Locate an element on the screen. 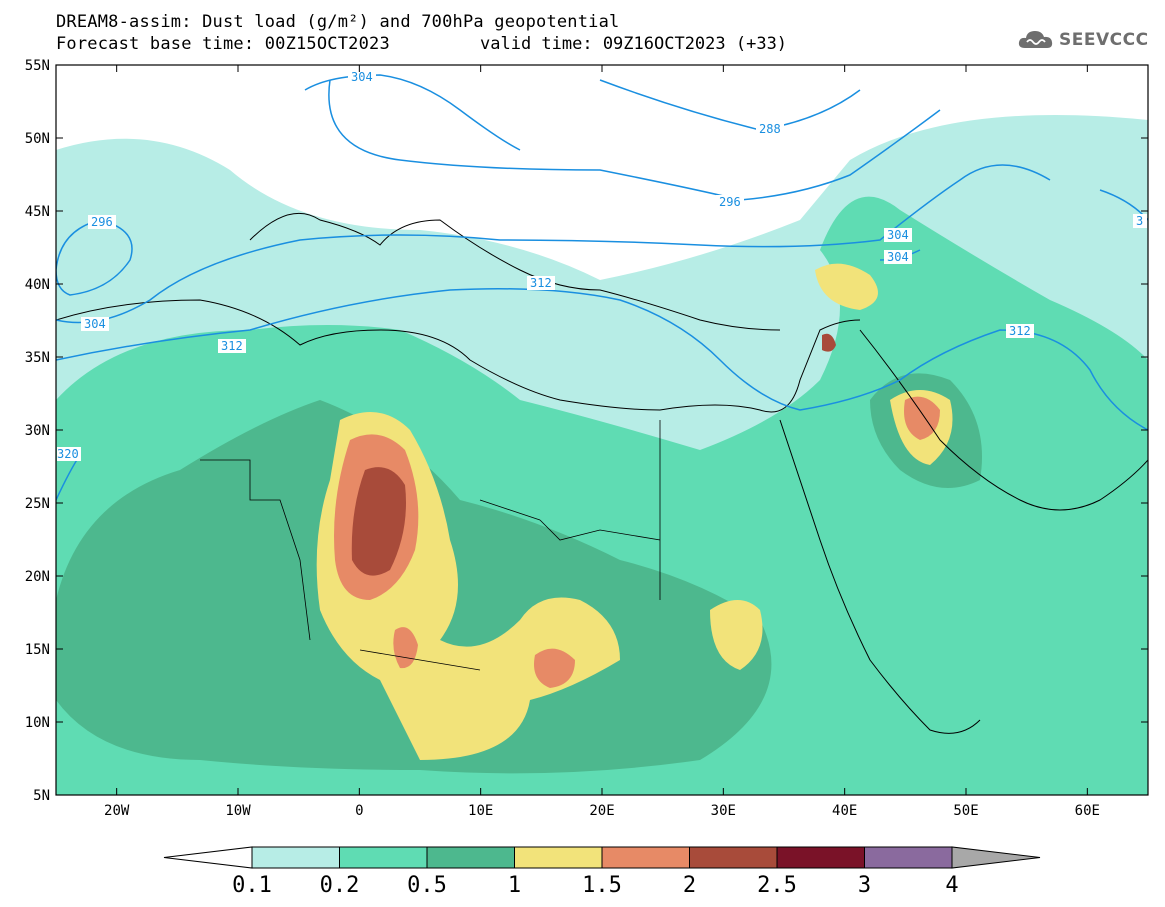 This screenshot has height=907, width=1165. coastline-redsea is located at coordinates (880, 576).